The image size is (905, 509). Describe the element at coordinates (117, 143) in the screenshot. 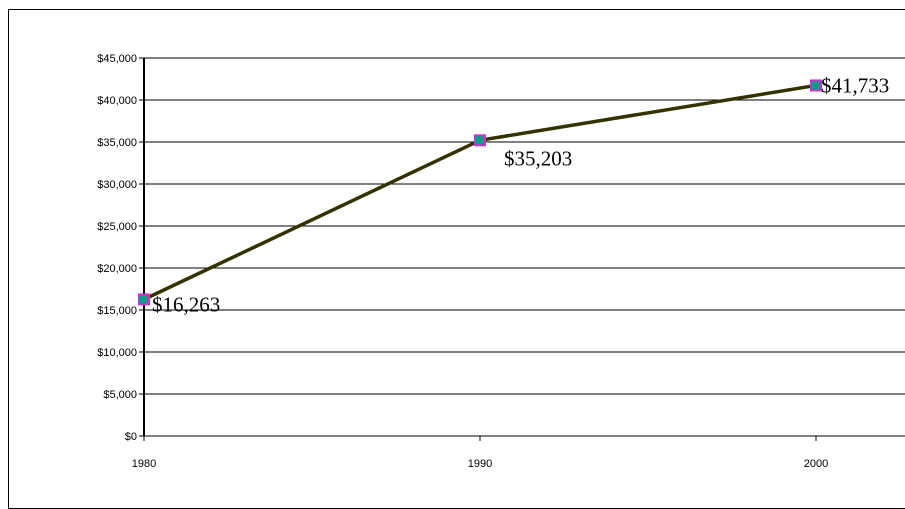

I see `y-tick-label: $35,000` at that location.